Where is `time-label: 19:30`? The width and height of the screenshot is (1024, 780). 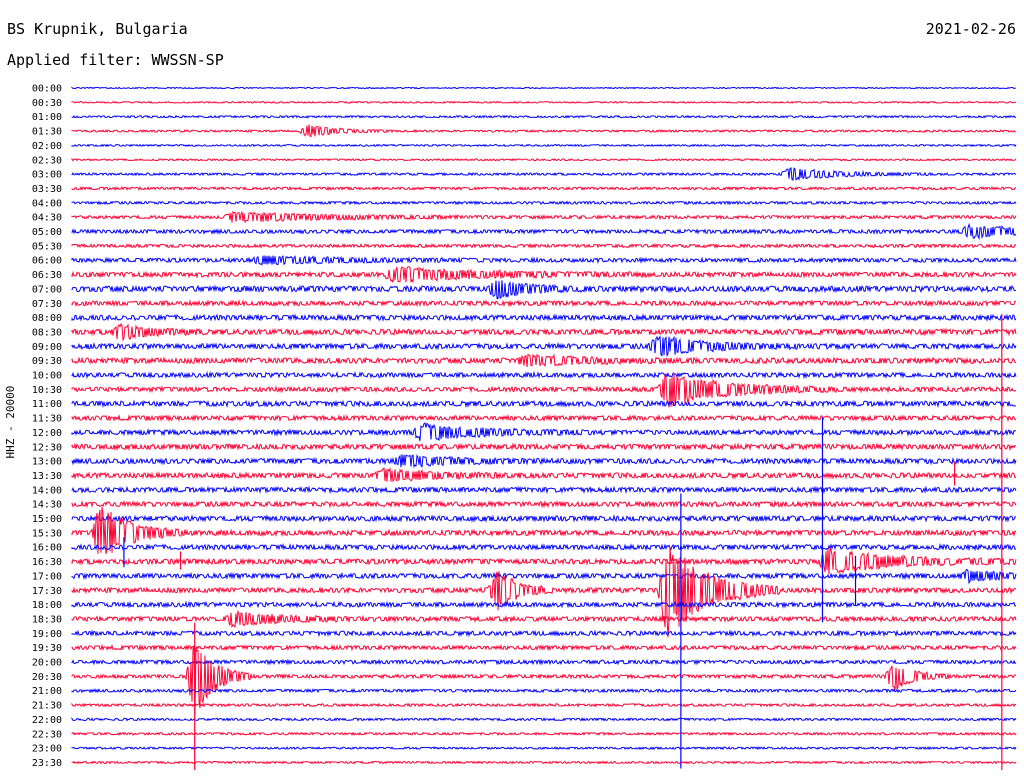 time-label: 19:30 is located at coordinates (47, 648).